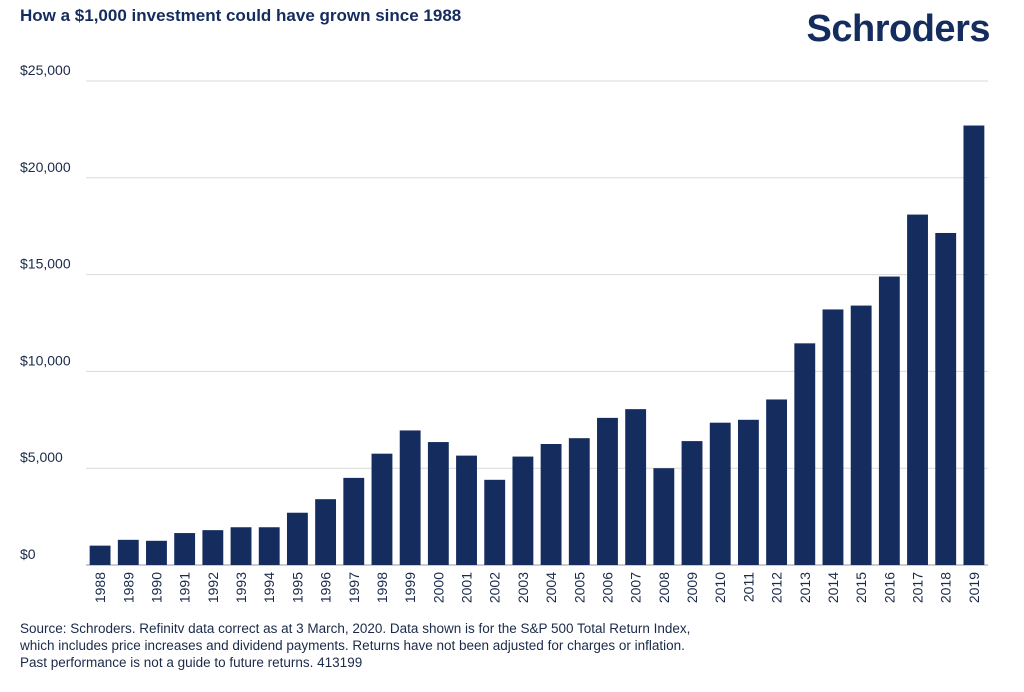 The image size is (1024, 692). I want to click on x-tick-label: 2014, so click(833, 587).